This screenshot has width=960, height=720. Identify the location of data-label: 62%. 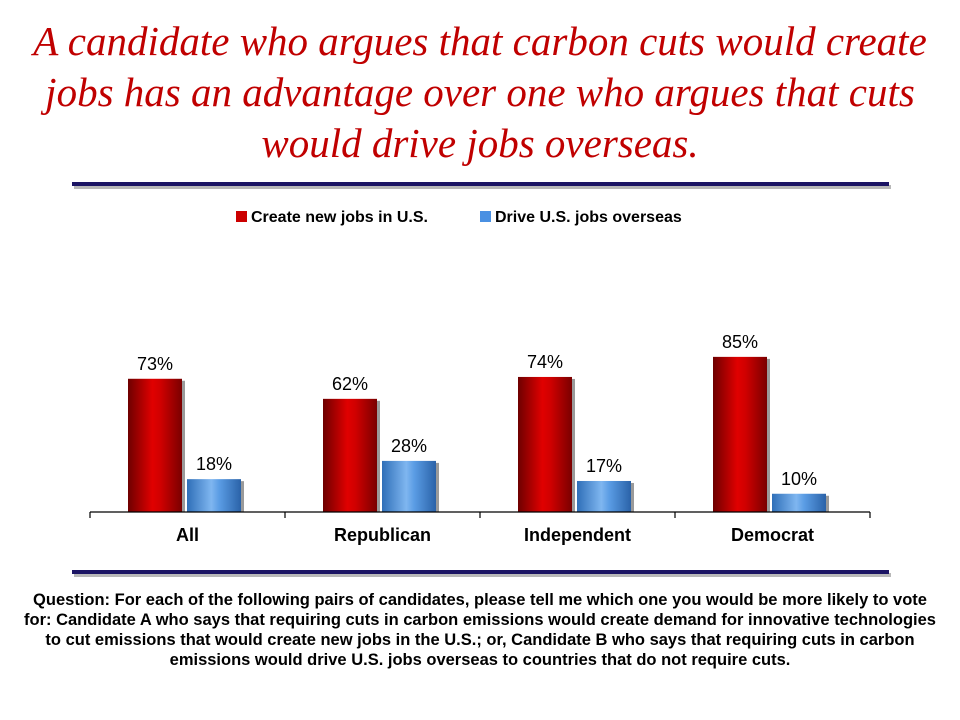
(350, 384).